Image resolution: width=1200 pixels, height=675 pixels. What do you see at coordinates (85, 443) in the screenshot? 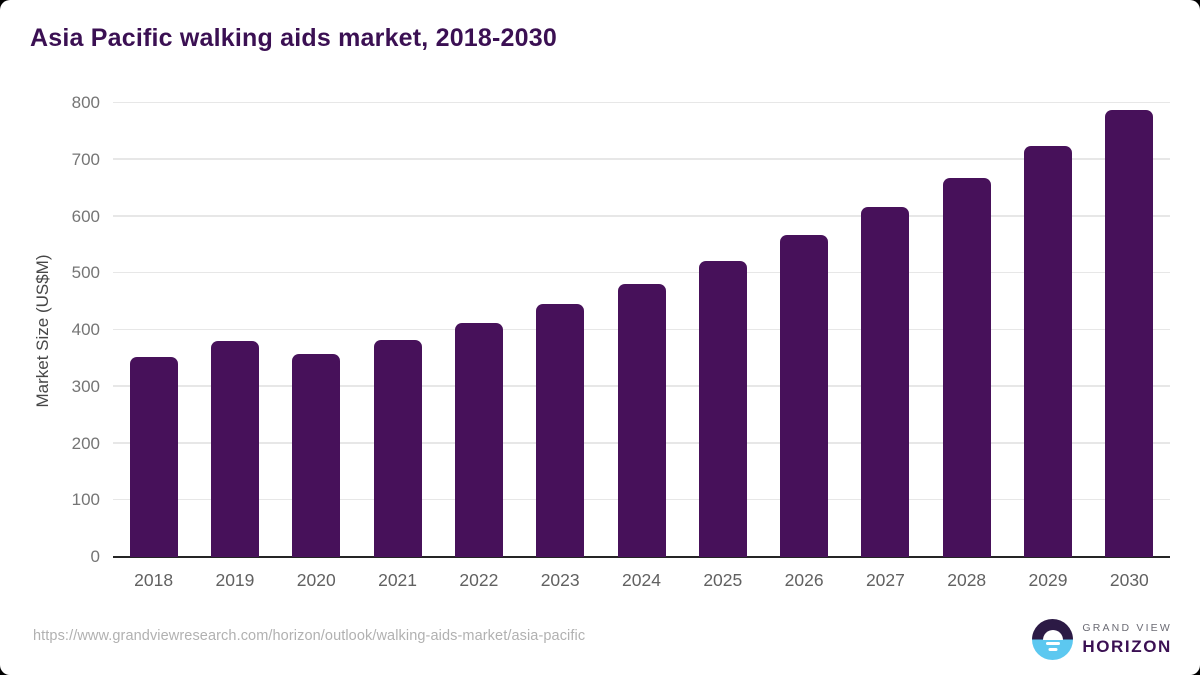
I see `y-tick-label: 200` at bounding box center [85, 443].